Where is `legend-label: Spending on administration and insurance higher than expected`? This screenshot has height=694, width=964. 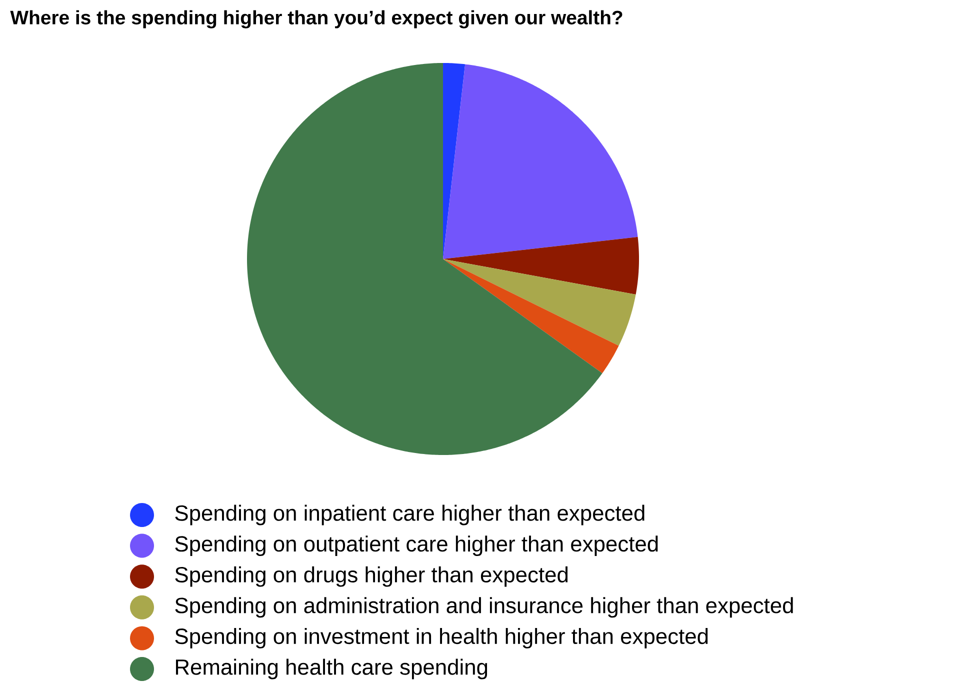 legend-label: Spending on administration and insurance higher than expected is located at coordinates (484, 607).